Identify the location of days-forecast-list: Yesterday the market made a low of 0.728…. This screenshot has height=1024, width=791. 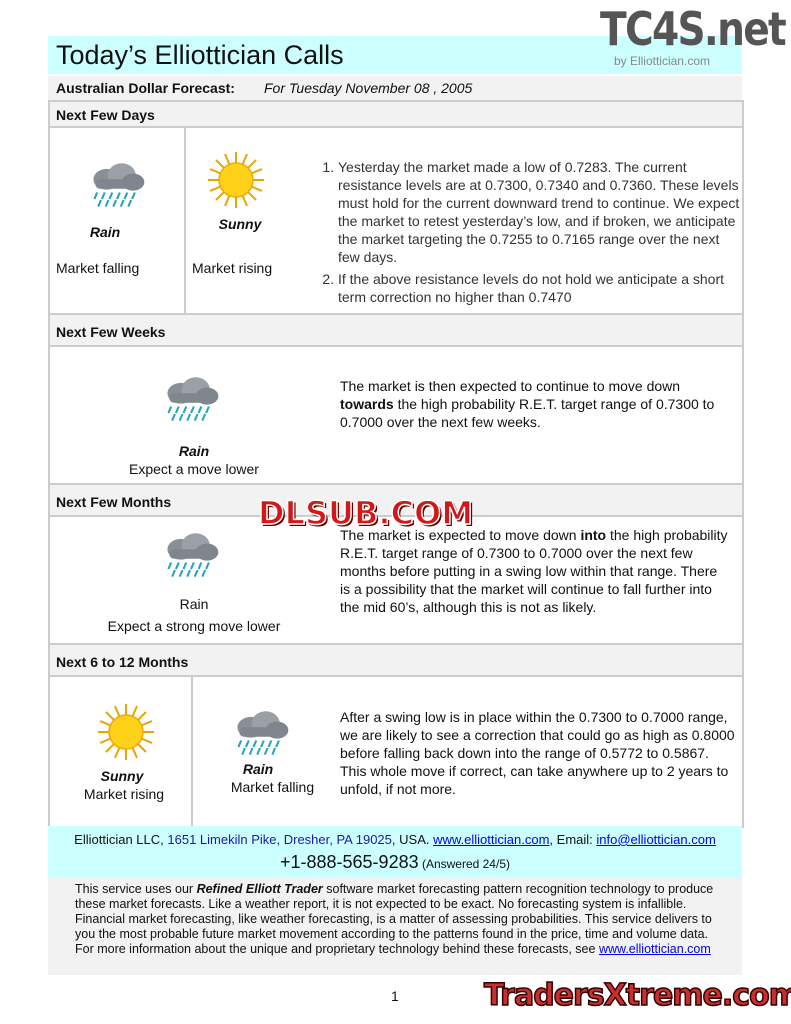
(529, 232).